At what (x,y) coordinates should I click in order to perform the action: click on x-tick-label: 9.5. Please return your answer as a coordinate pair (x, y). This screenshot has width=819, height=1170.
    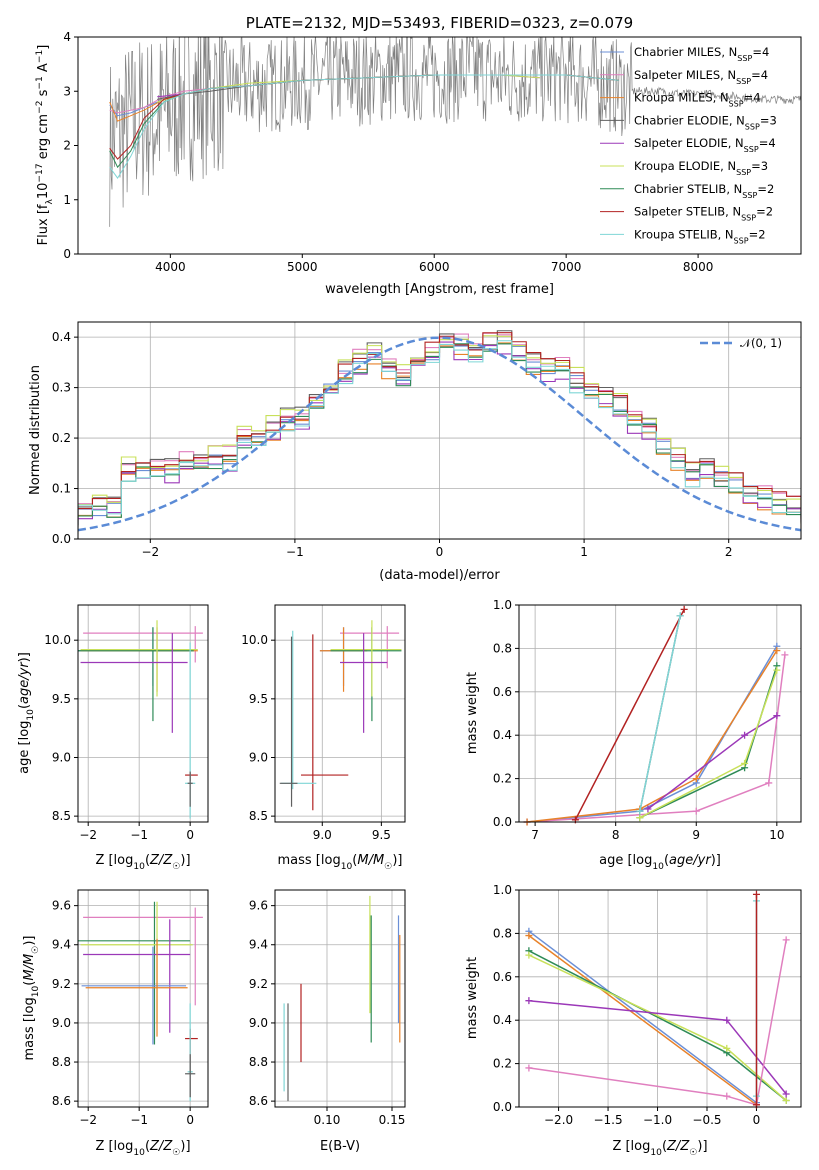
    Looking at the image, I should click on (381, 835).